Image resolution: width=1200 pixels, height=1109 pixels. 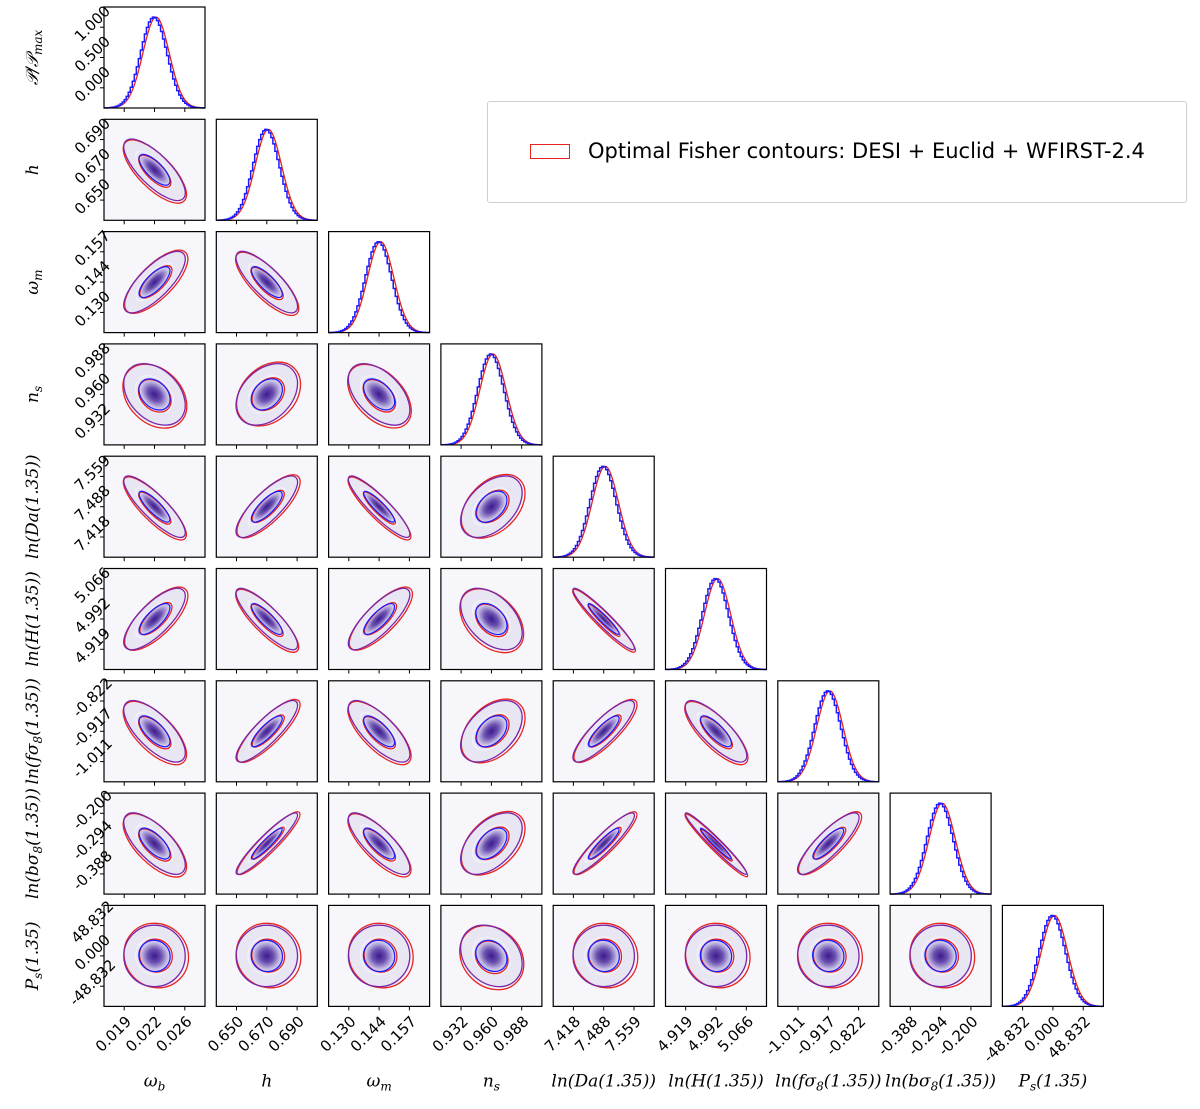 What do you see at coordinates (266, 733) in the screenshot?
I see `panel-lnfs8-h` at bounding box center [266, 733].